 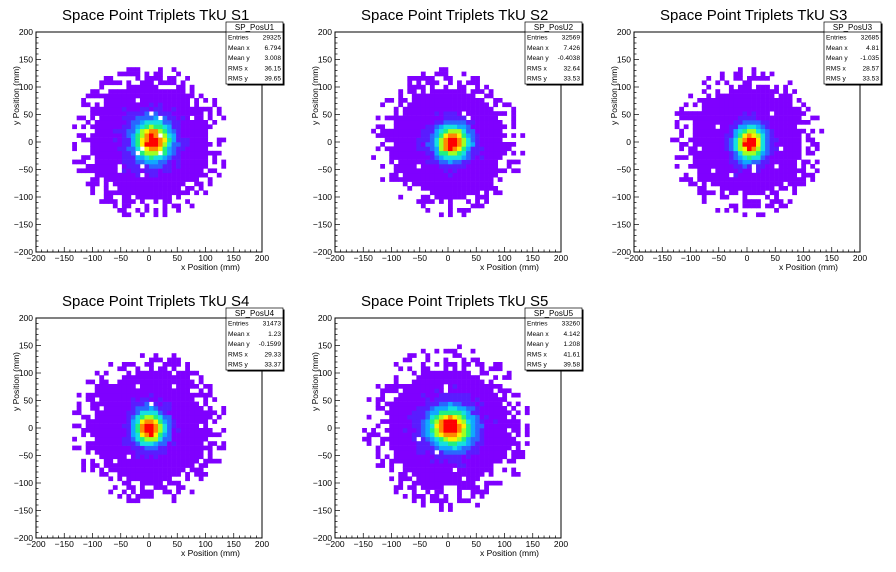 I want to click on y-tick-label: 0, so click(x=628, y=142).